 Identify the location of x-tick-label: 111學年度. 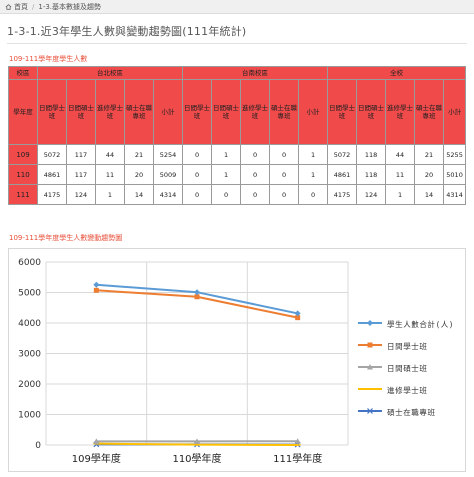
(297, 458).